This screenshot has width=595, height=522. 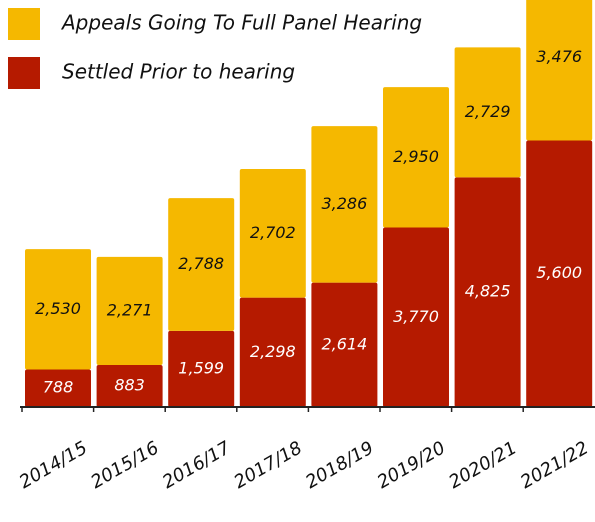 I want to click on value-label: 2,530, so click(x=58, y=308).